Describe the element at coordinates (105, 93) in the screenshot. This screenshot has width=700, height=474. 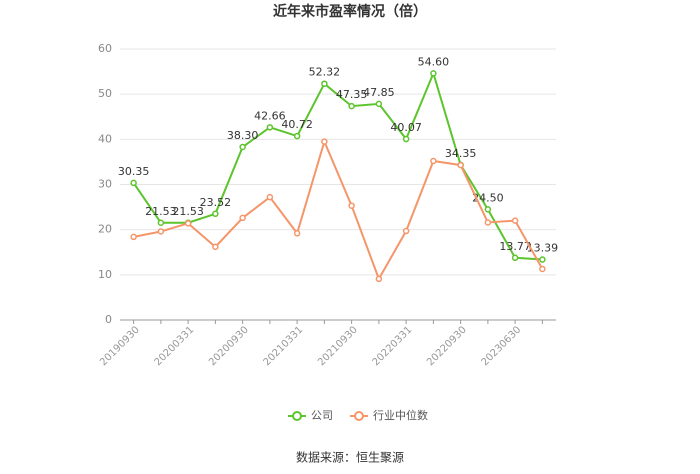
I see `y-tick-label: 50` at that location.